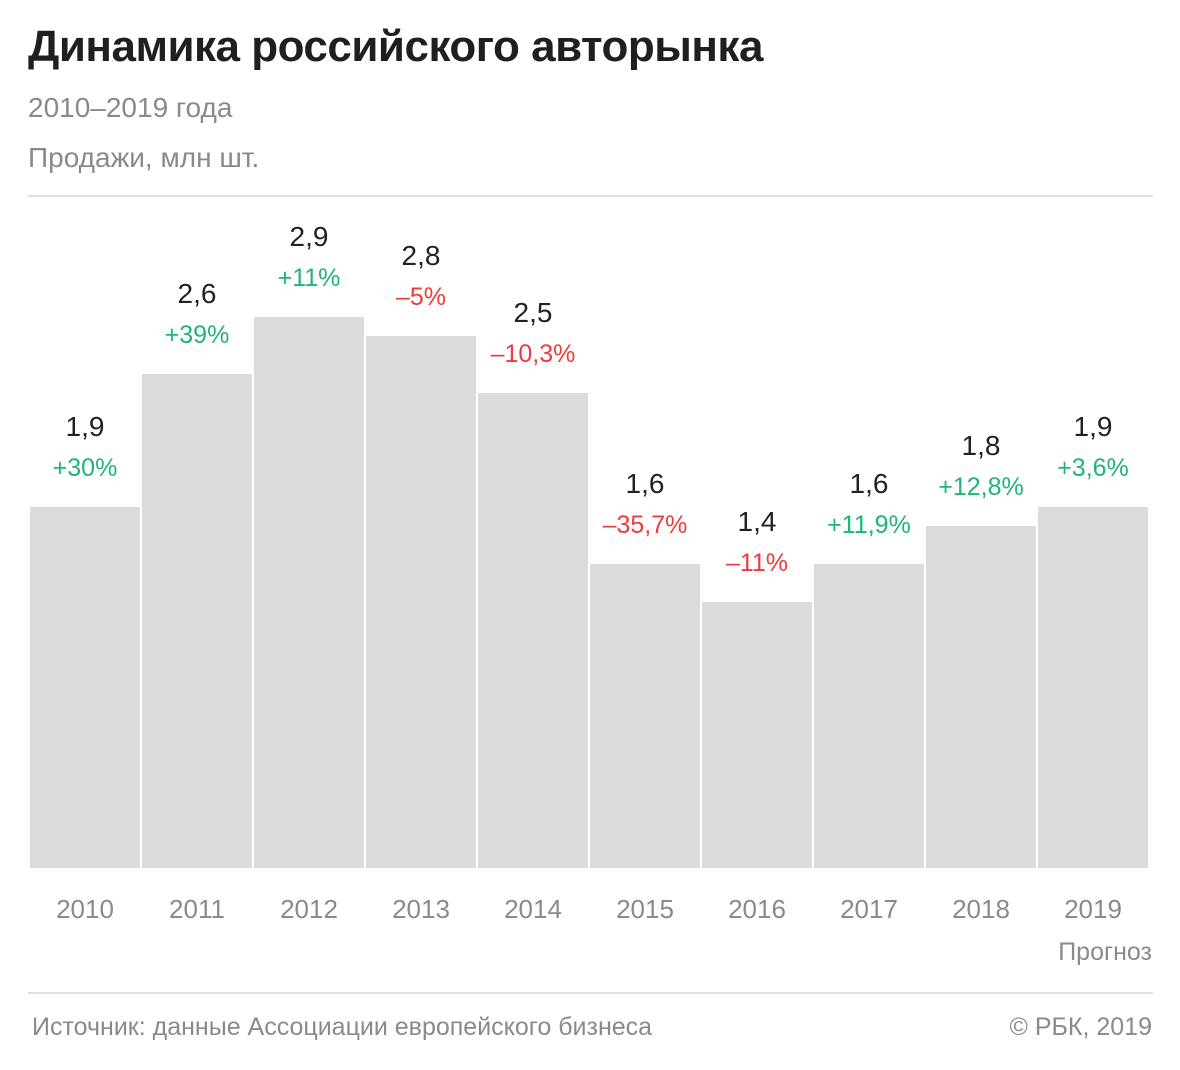 This screenshot has height=1070, width=1180. I want to click on x-tick-2014: 2014, so click(533, 909).